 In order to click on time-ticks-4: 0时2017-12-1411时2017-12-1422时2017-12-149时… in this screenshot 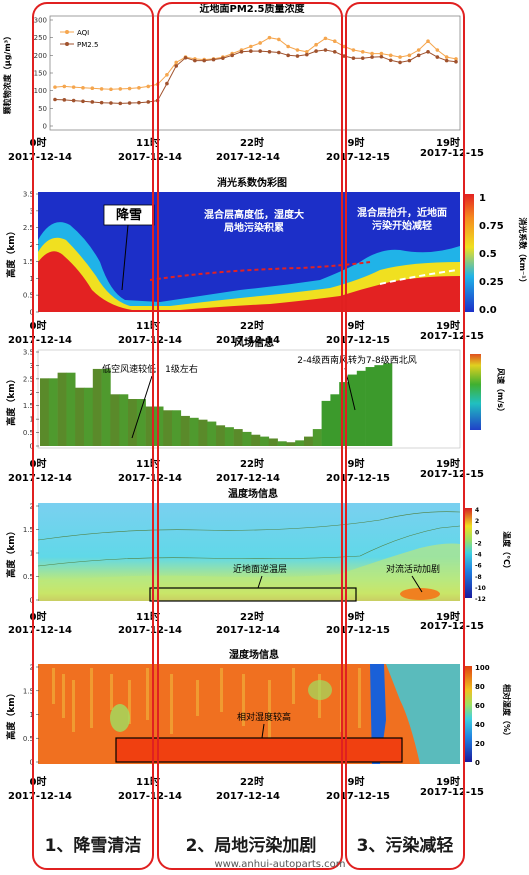, I will do `click(246, 623)`.